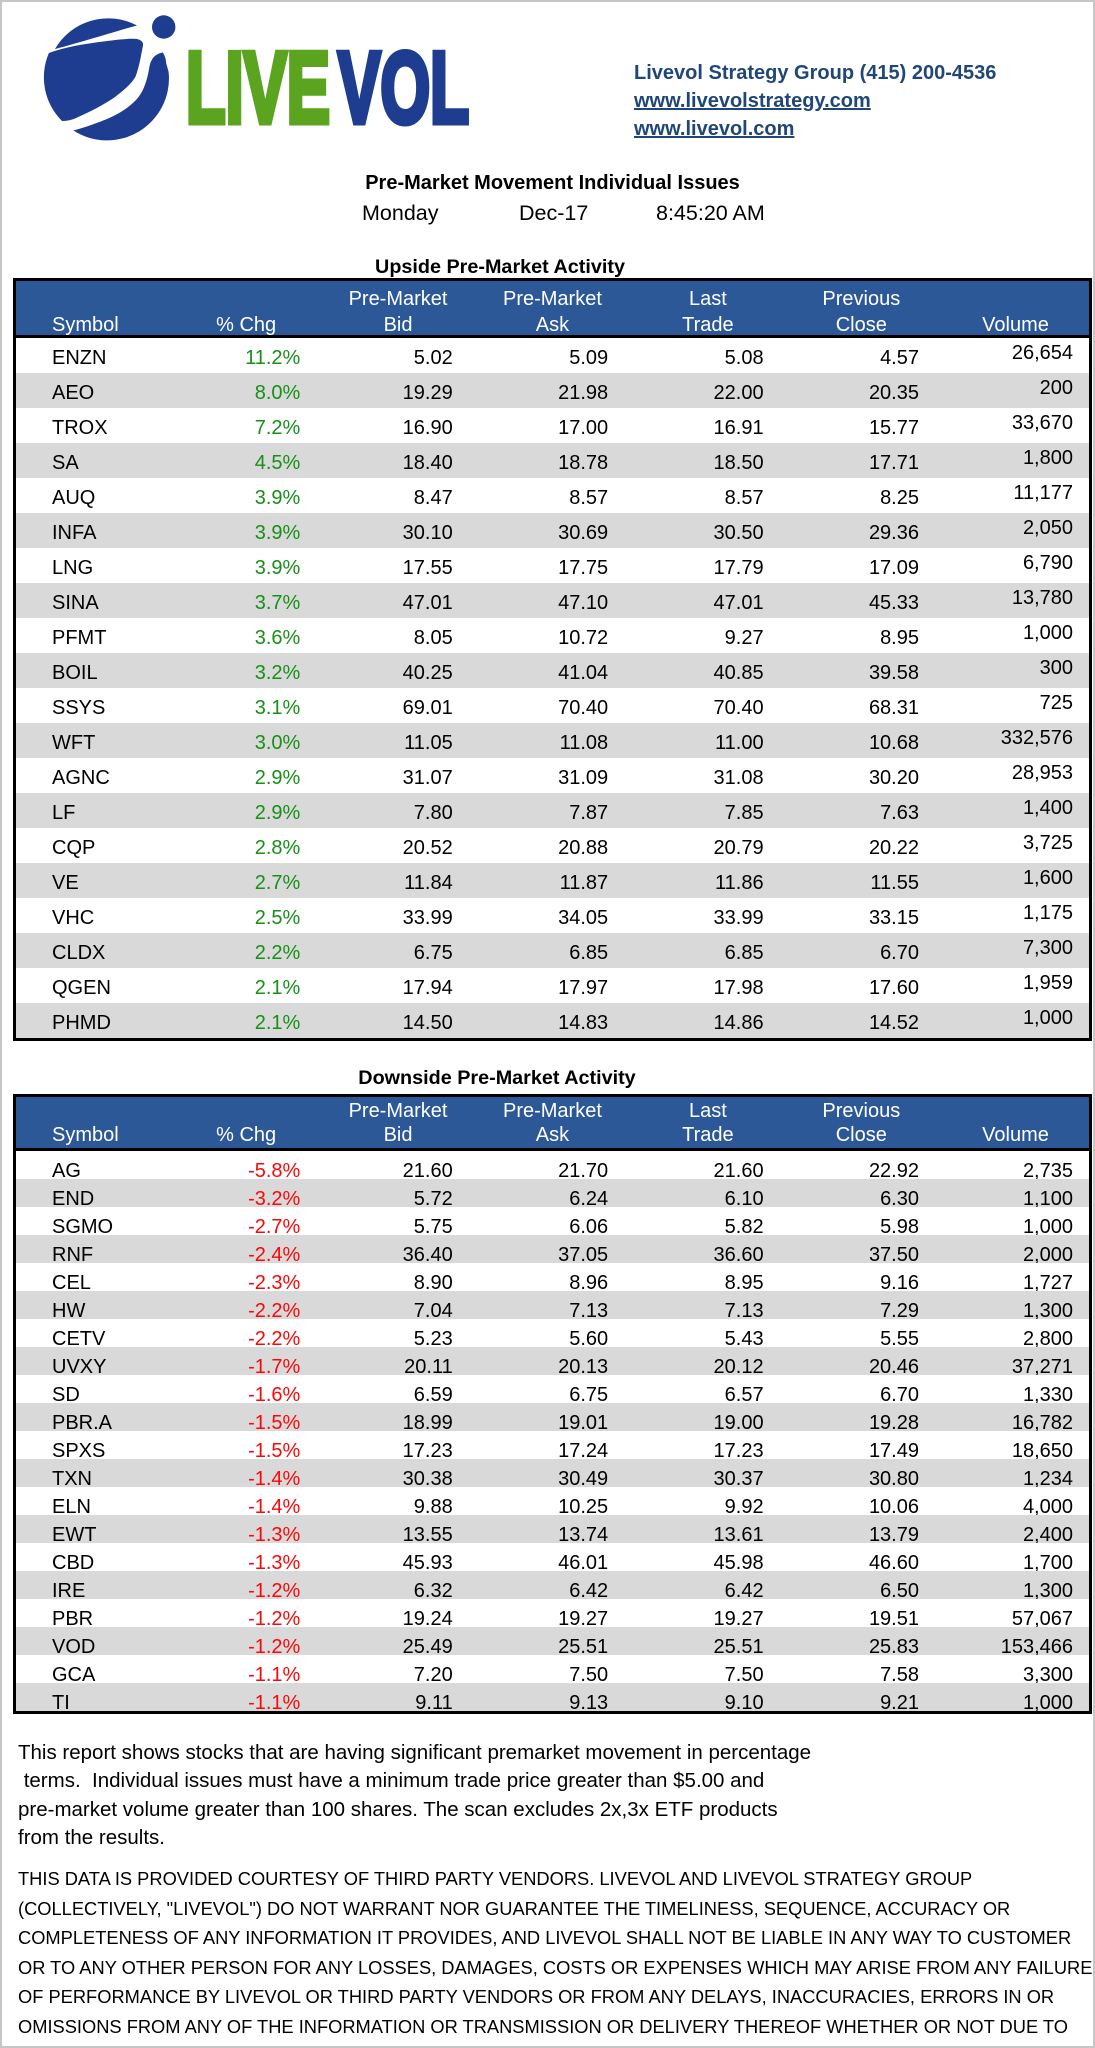 This screenshot has width=1095, height=2048. What do you see at coordinates (403, 89) in the screenshot?
I see `svg-text: VOL` at bounding box center [403, 89].